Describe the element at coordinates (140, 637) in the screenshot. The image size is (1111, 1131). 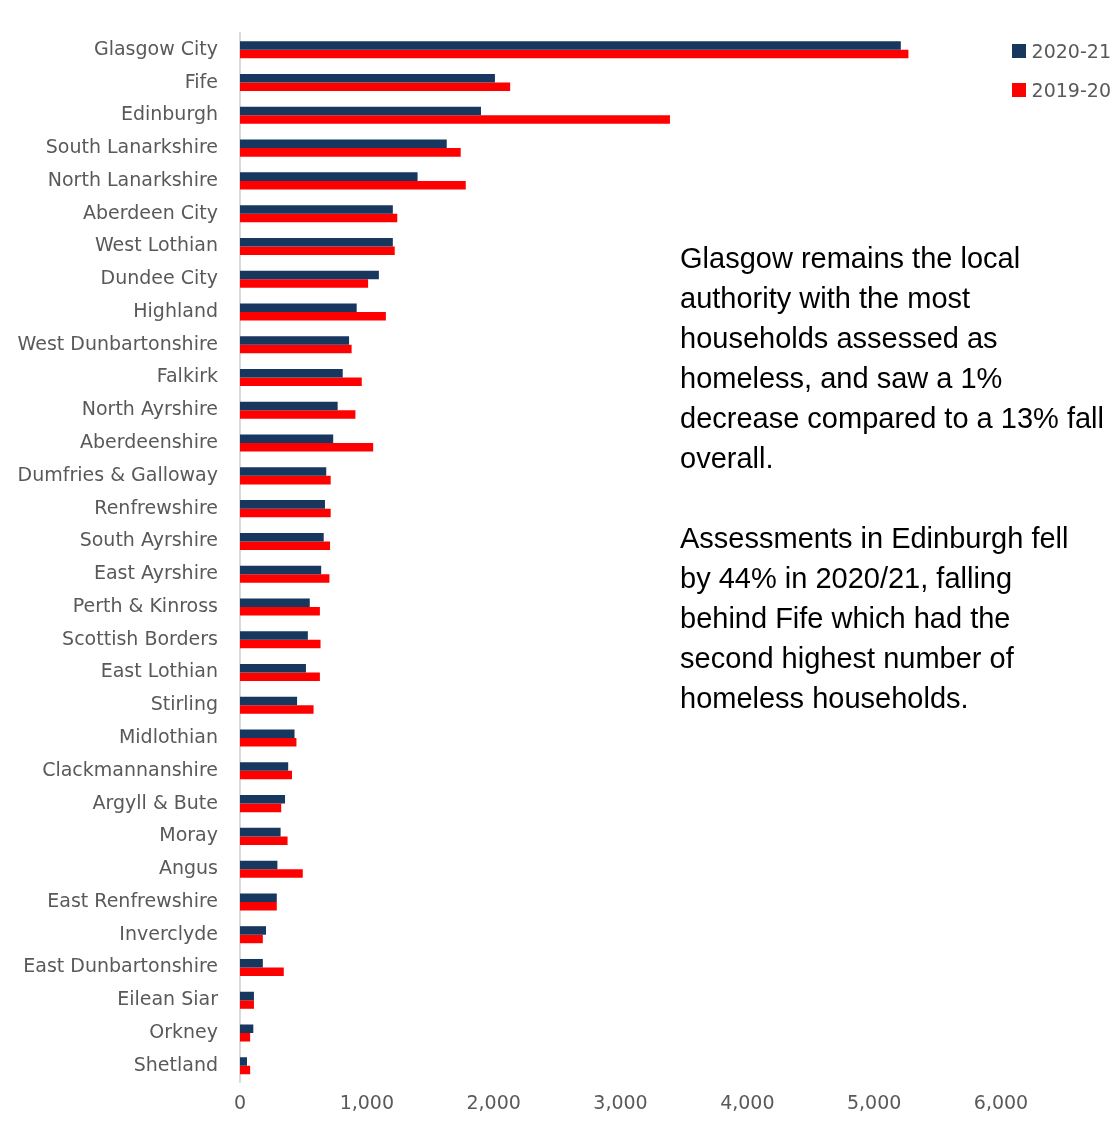
I see `y-tick-label: Scottish Borders` at that location.